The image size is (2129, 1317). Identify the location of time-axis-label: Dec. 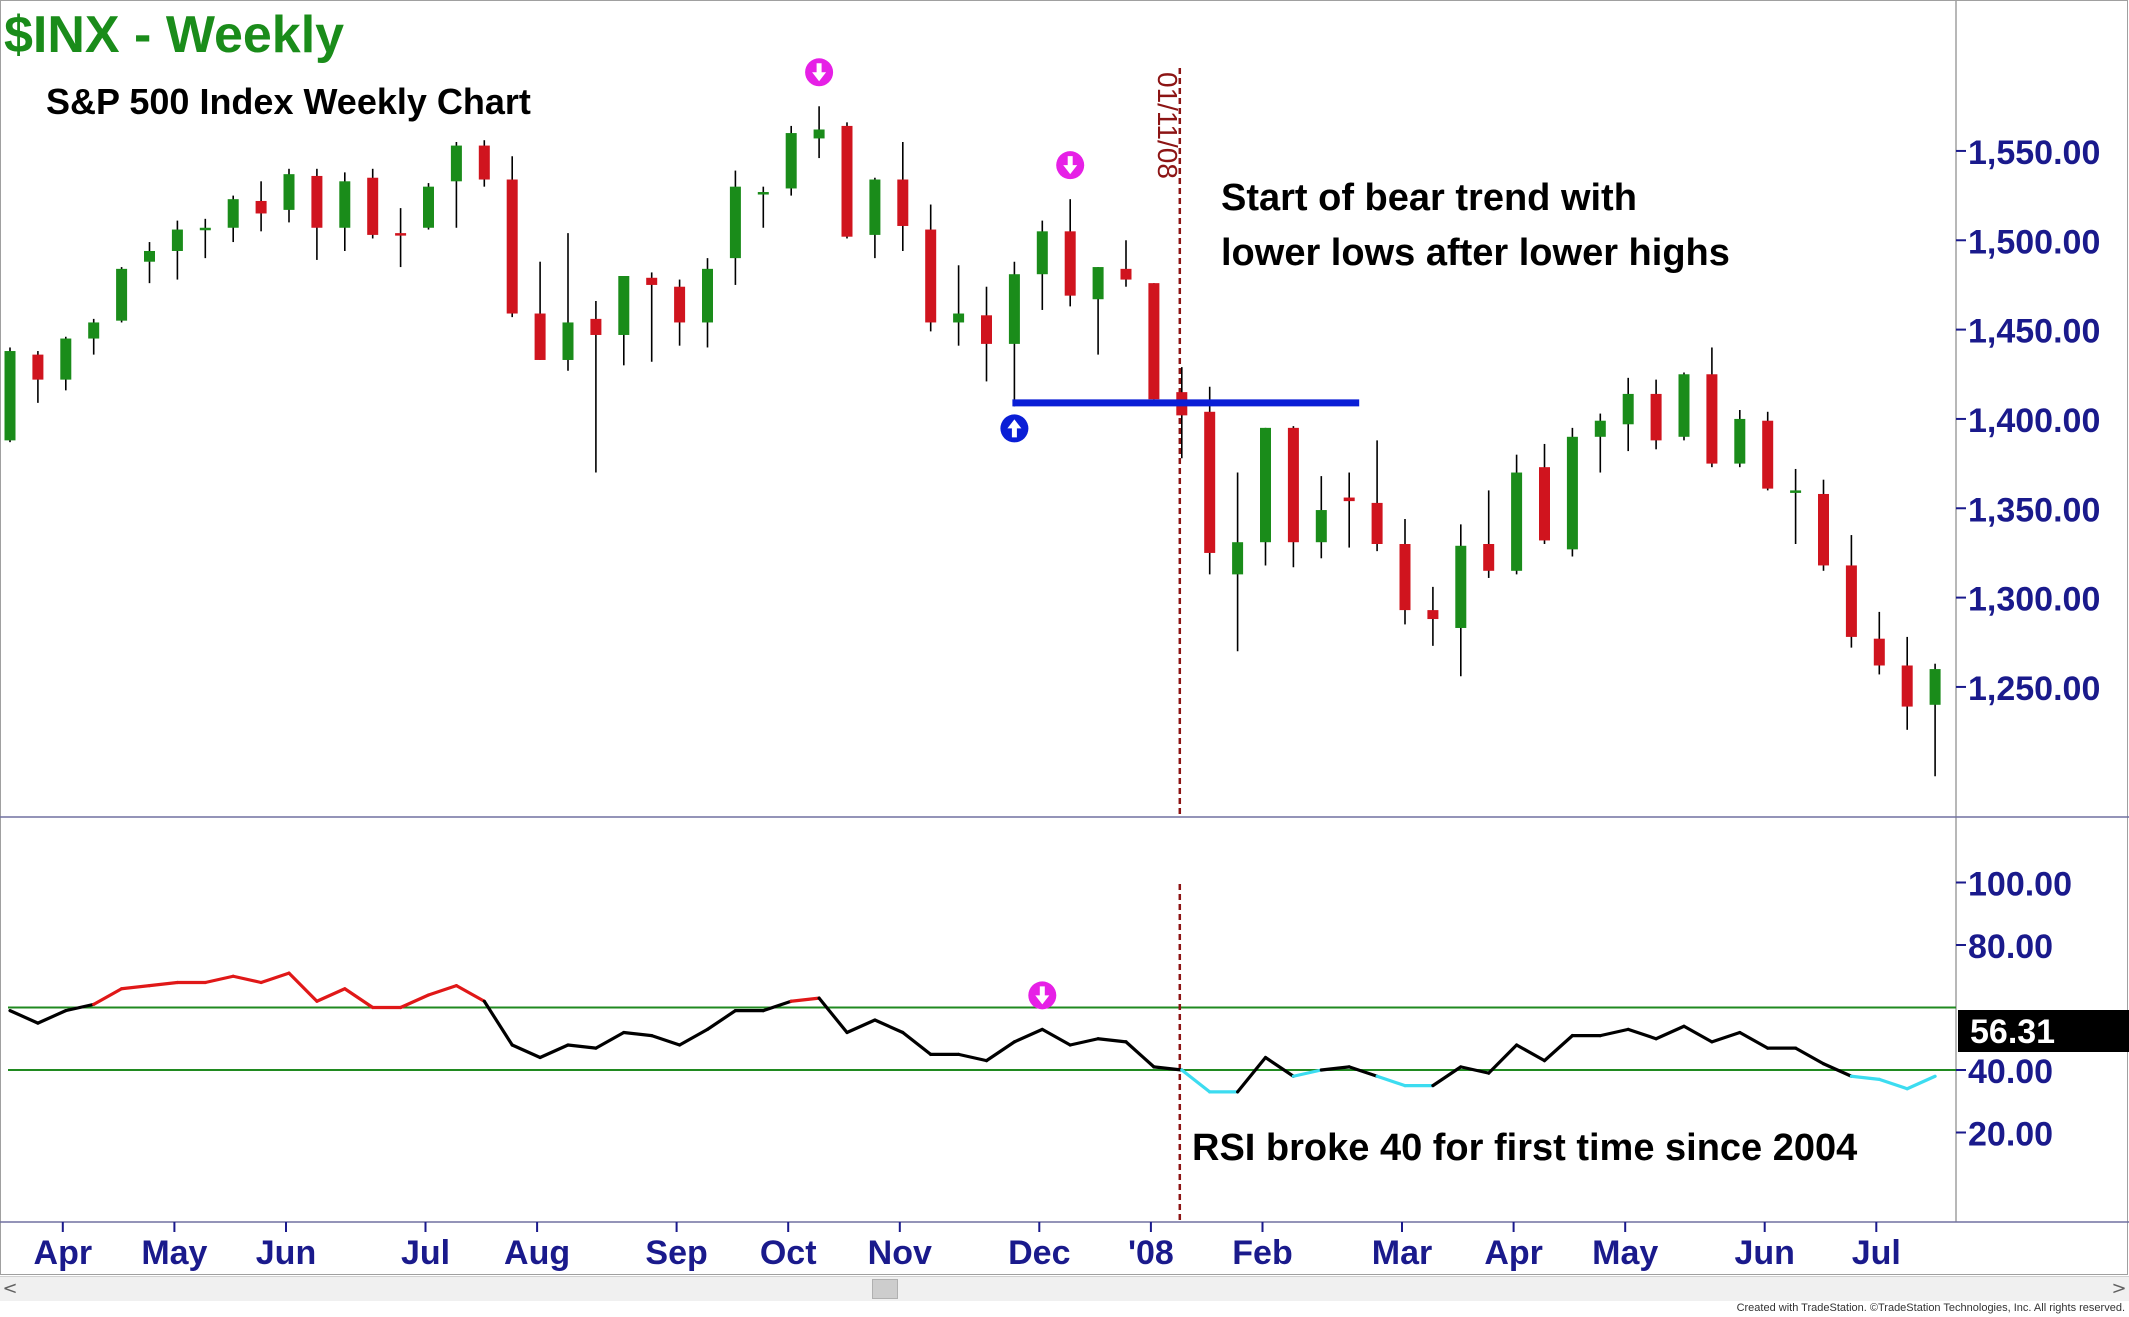
(1039, 1253).